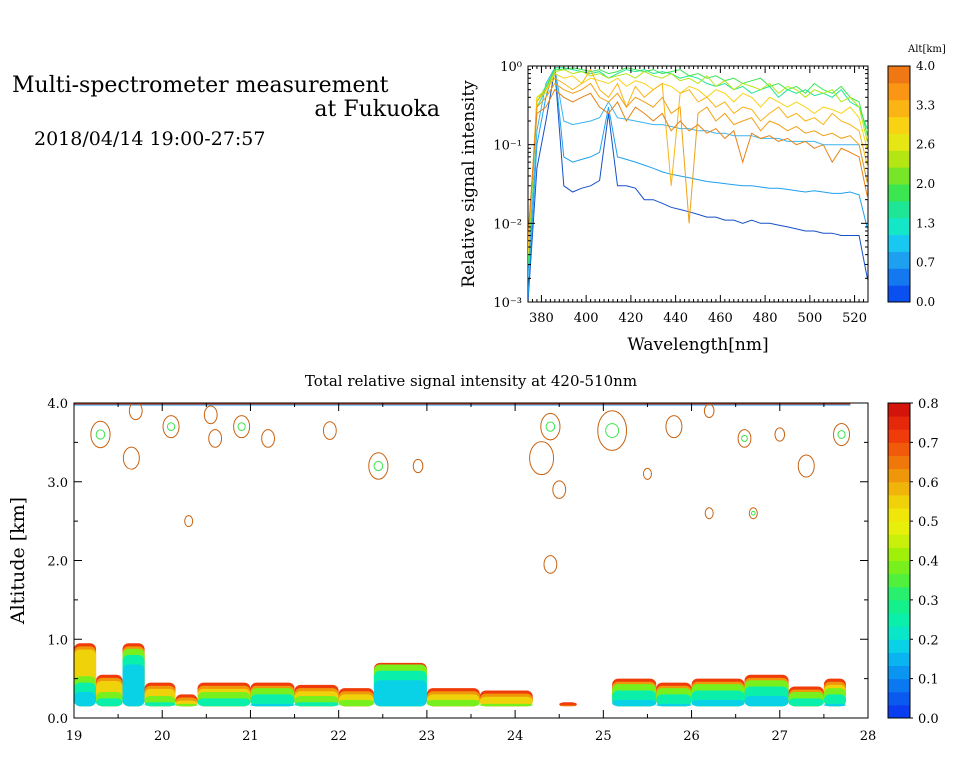 This screenshot has height=770, width=960. What do you see at coordinates (928, 404) in the screenshot?
I see `intensity-colorbar-tick-label: 0.8` at bounding box center [928, 404].